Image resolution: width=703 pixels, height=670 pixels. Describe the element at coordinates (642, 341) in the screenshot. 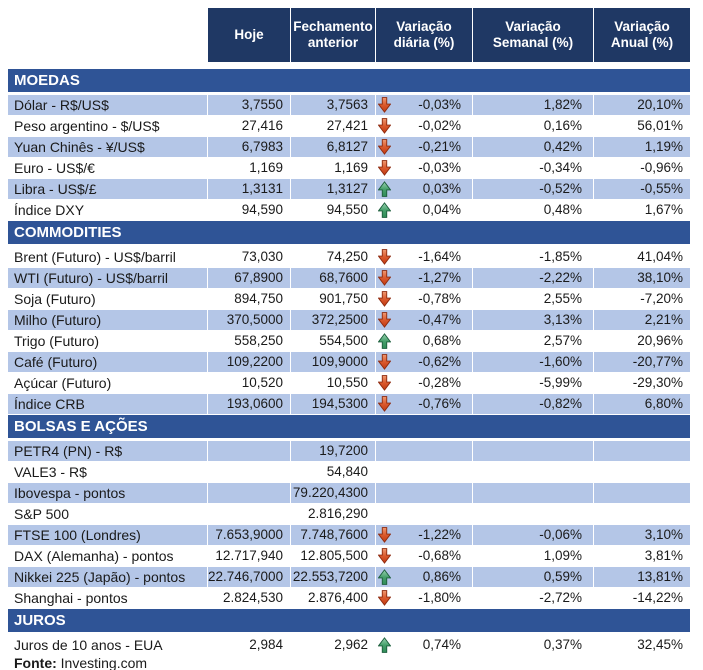

I see `cell-var-anual: 20,96%` at that location.